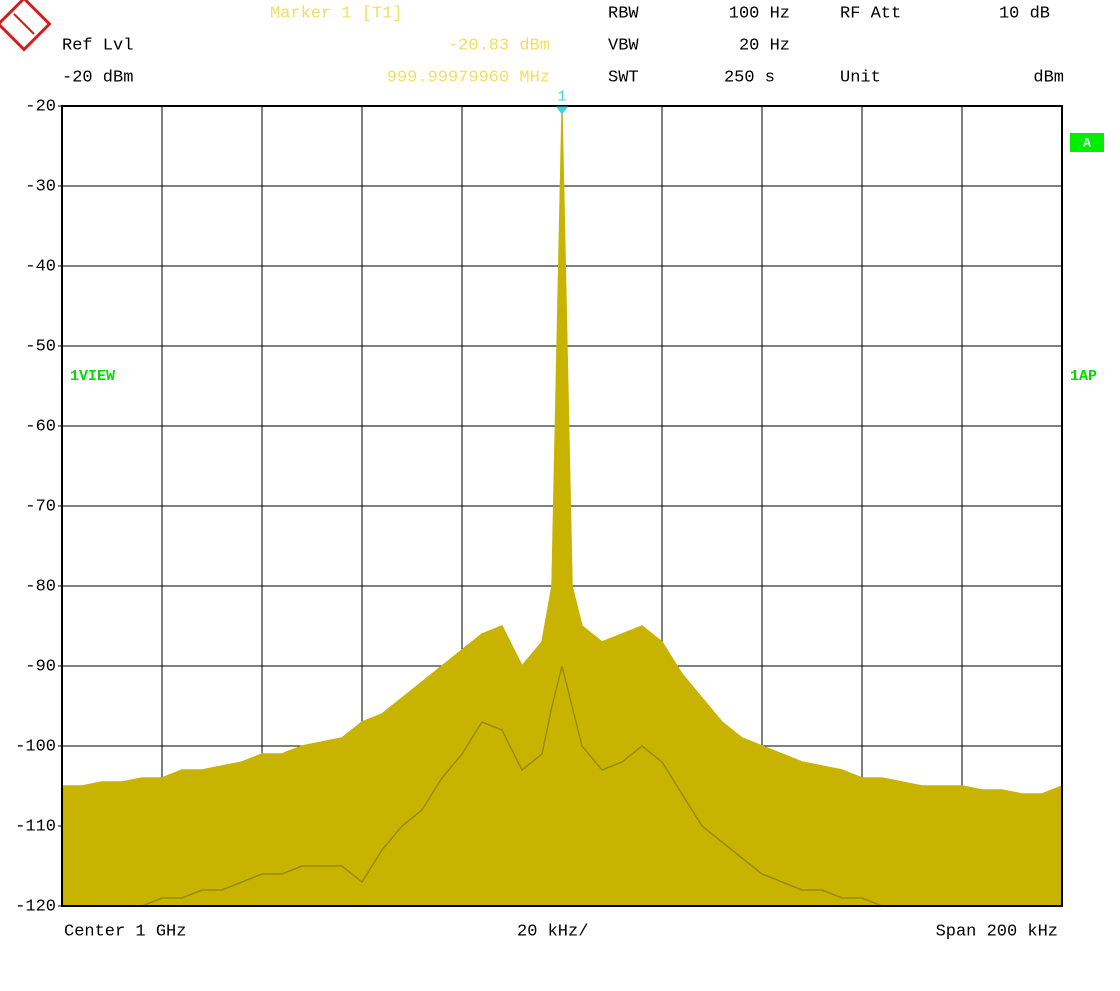 Image resolution: width=1120 pixels, height=991 pixels. Describe the element at coordinates (97, 45) in the screenshot. I see `ref-lvl-label: Ref Lvl` at that location.